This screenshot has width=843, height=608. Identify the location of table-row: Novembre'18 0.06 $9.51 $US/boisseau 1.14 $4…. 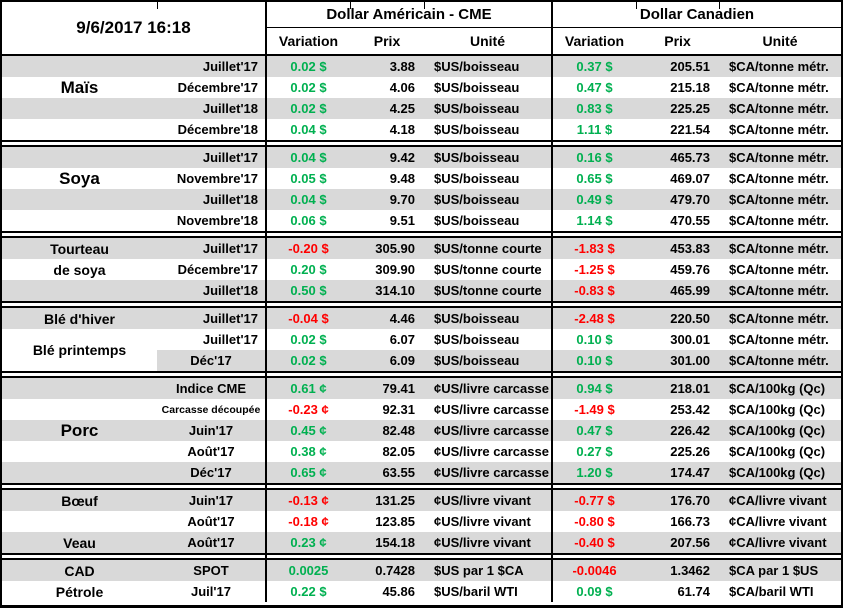
(421, 220).